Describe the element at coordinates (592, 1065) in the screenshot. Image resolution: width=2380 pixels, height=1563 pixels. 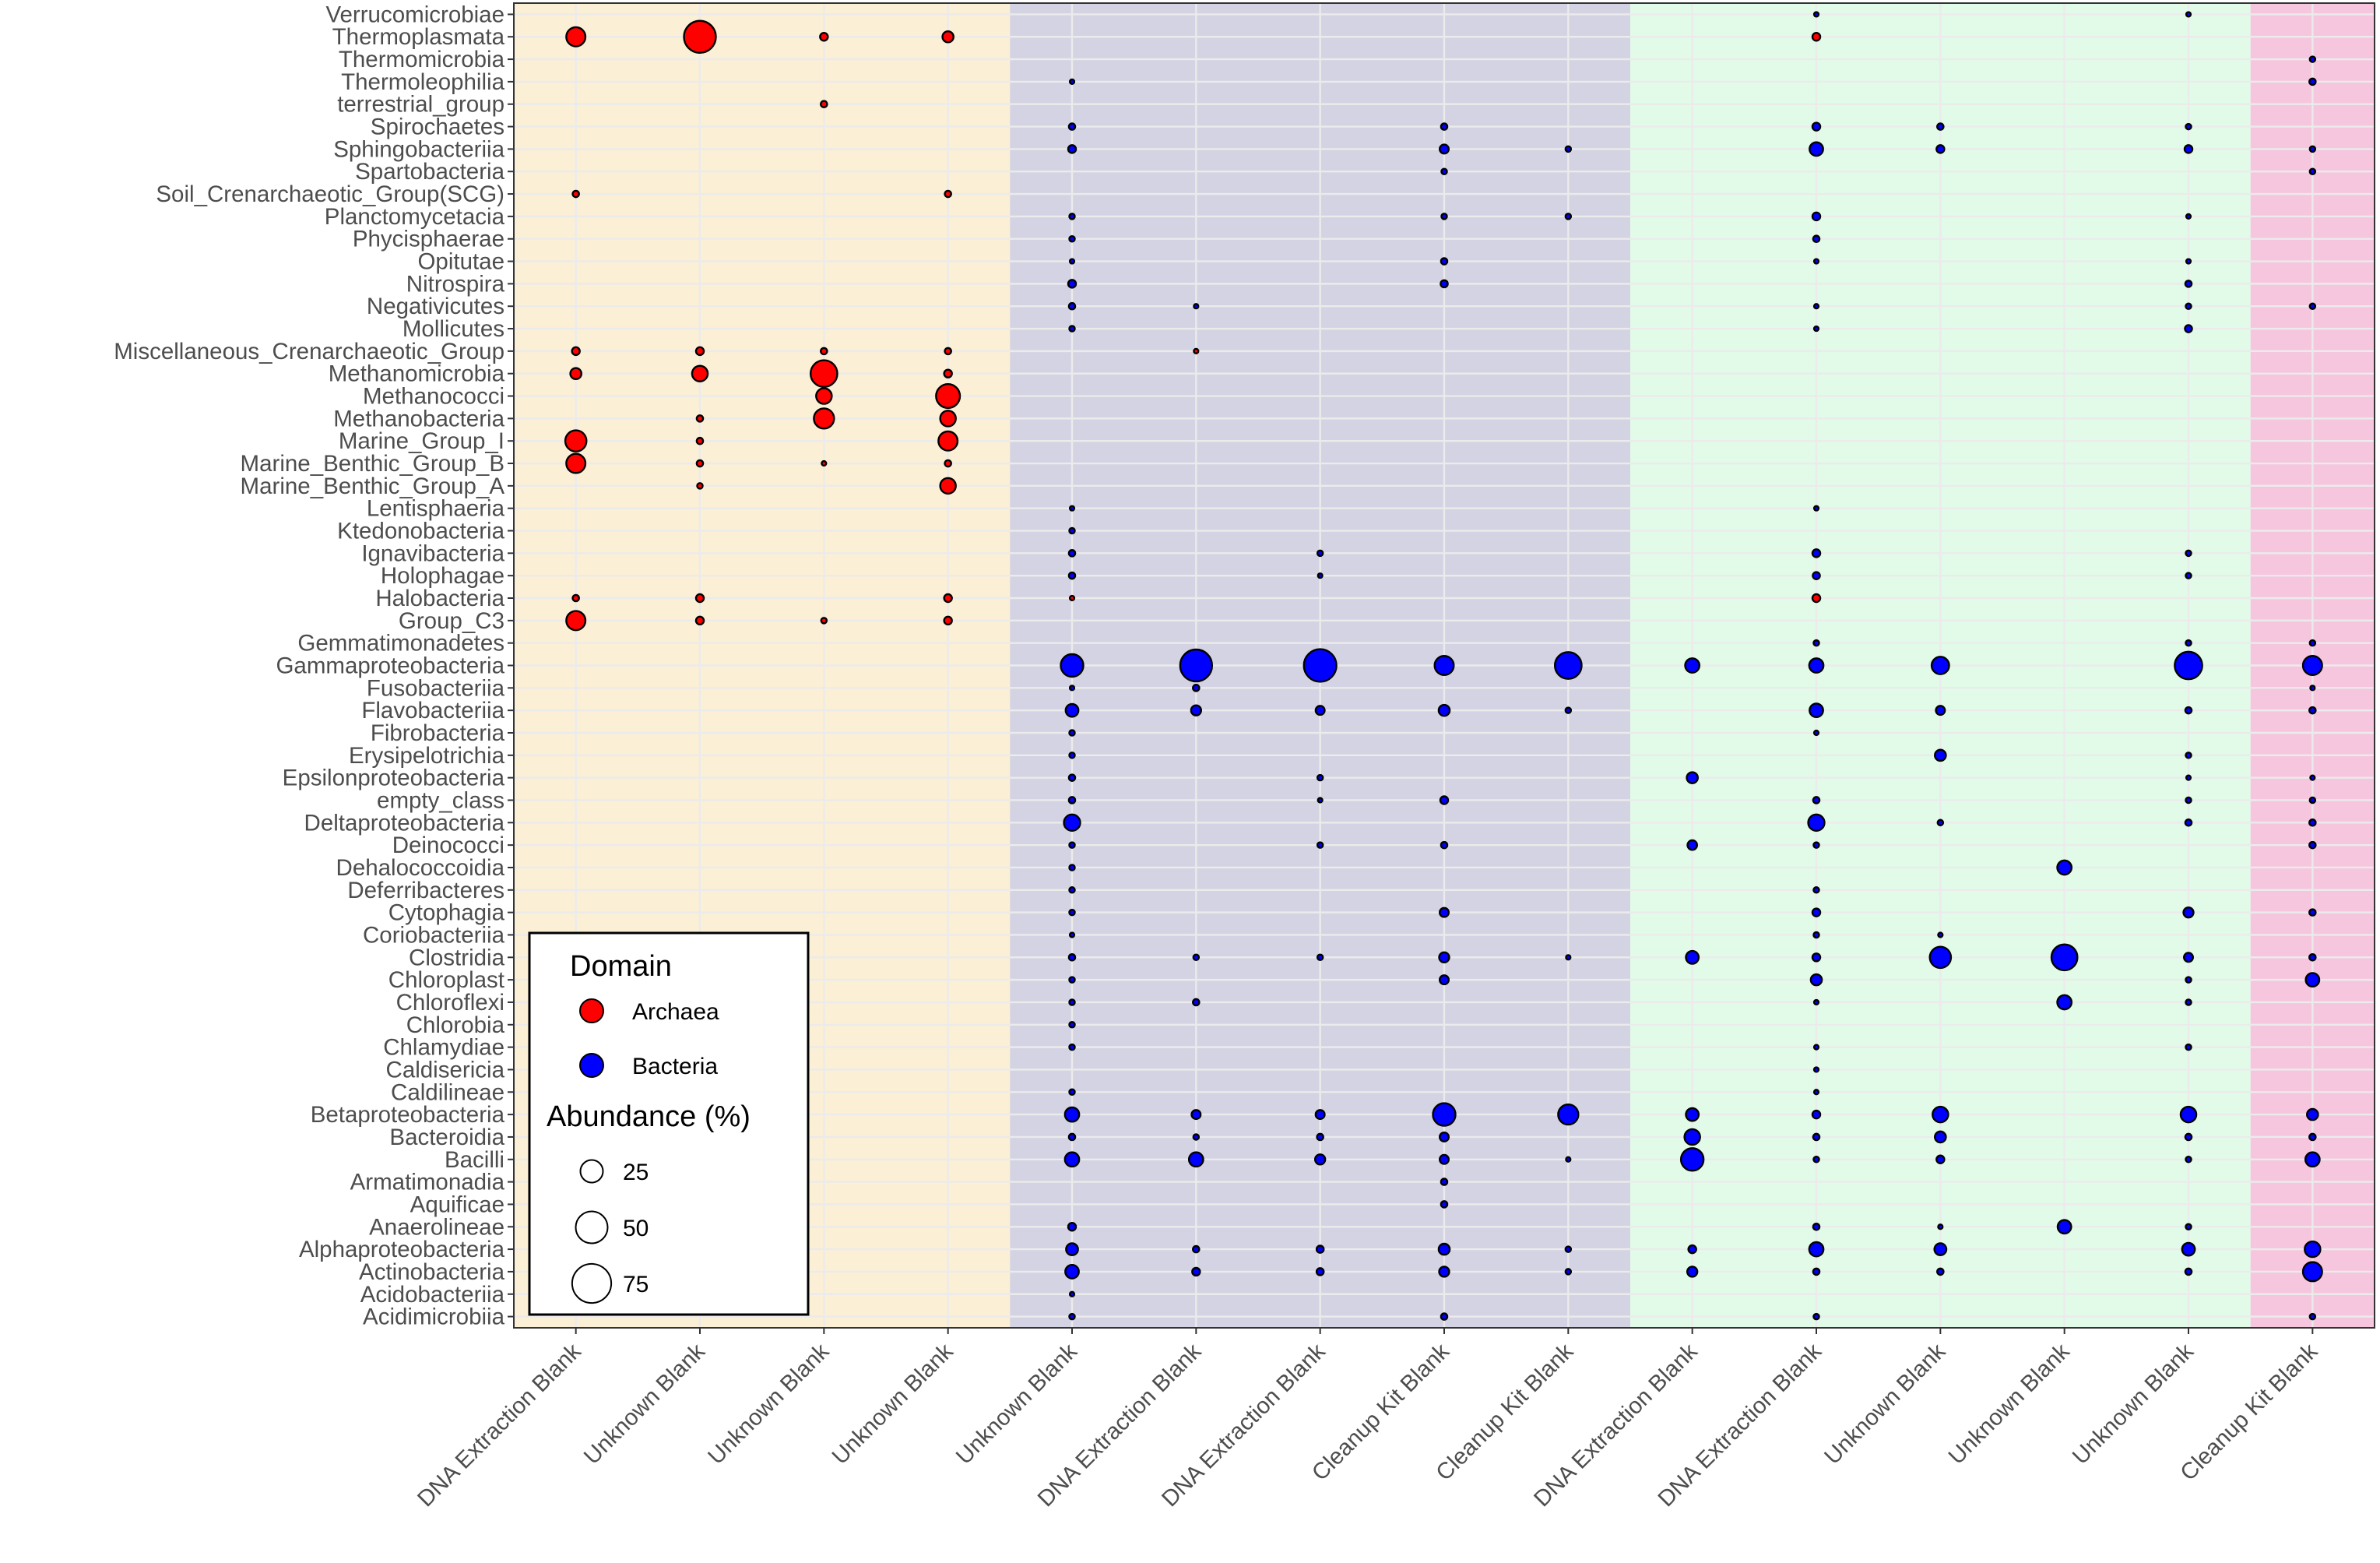
I see `legend-bacteria-swatch` at that location.